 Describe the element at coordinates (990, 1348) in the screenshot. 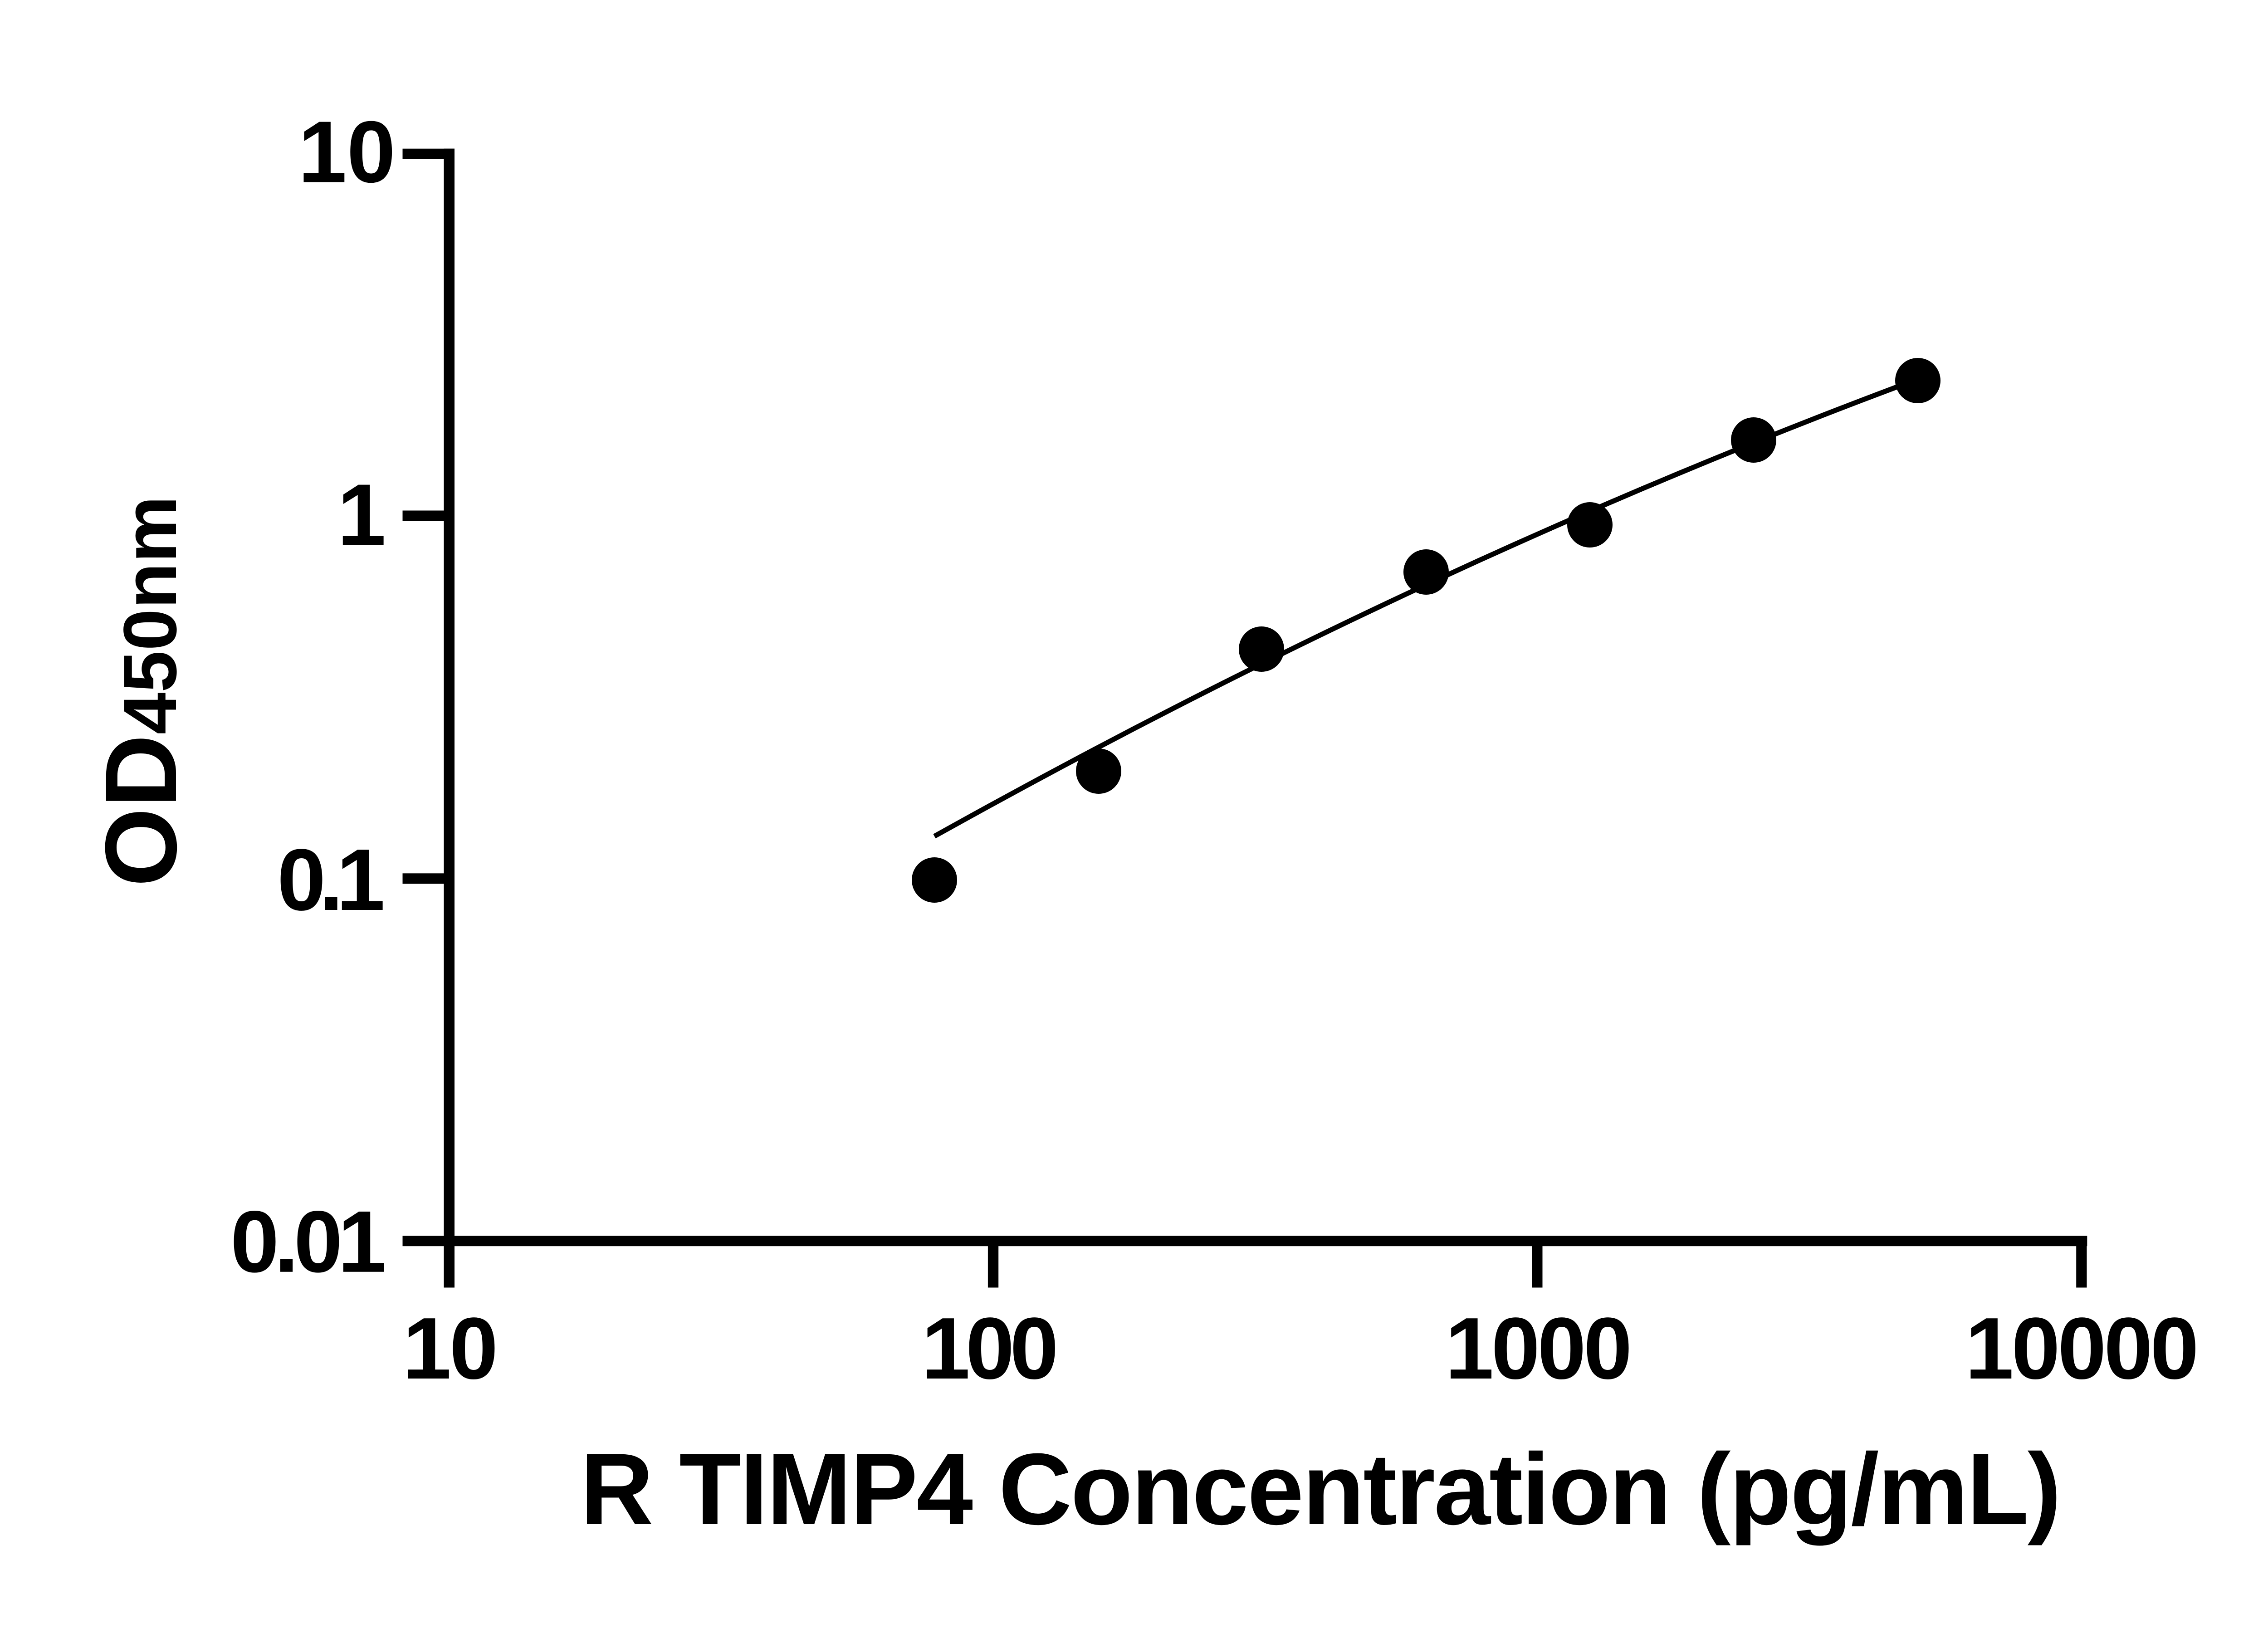

I see `svg-text: 100` at that location.